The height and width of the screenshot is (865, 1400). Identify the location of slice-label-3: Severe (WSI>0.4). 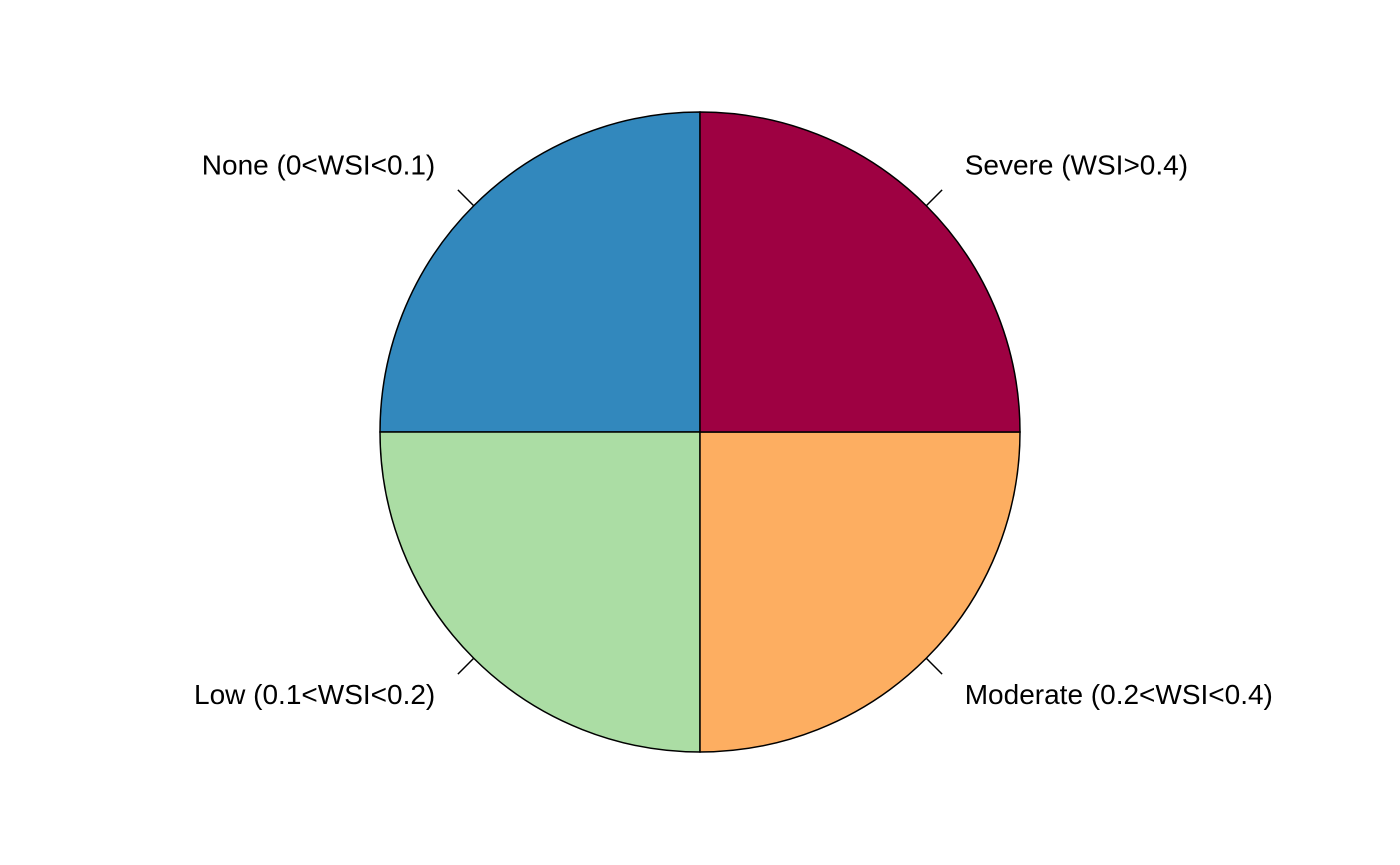
(1076, 165).